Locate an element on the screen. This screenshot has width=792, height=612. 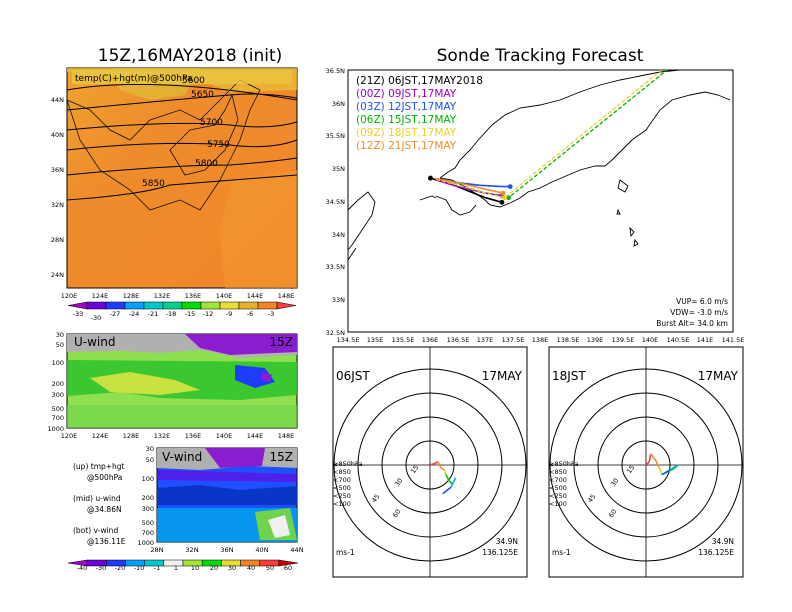
temp-map-lat-ticks: 44N 40N 36N 32N 28N 24N is located at coordinates (57, 187).